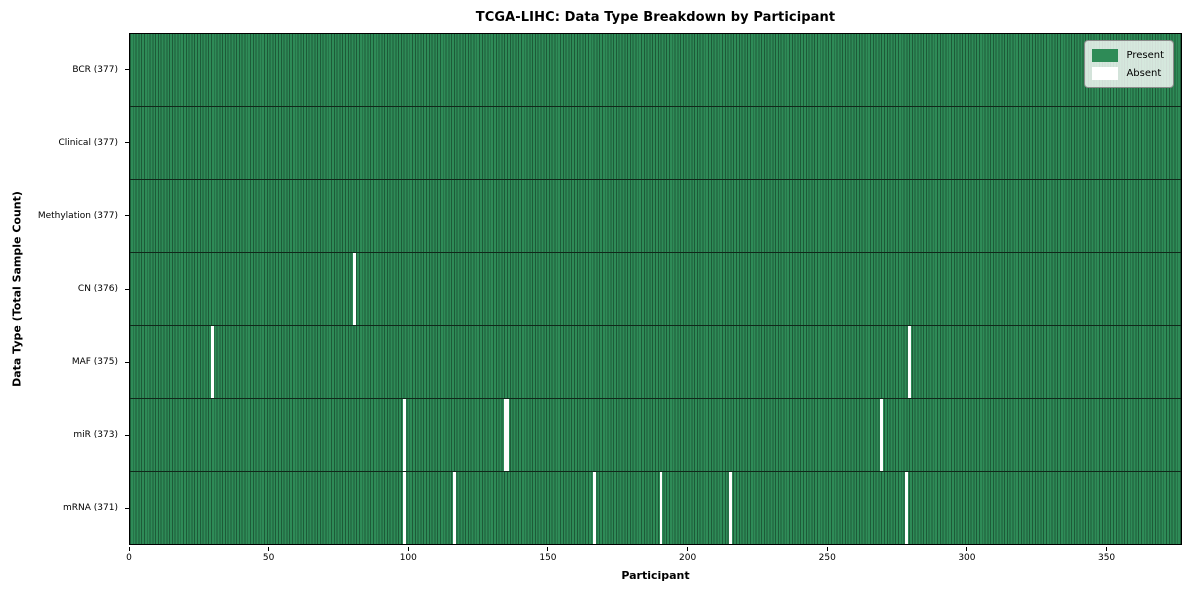 This screenshot has height=600, width=1200. Describe the element at coordinates (655, 215) in the screenshot. I see `heatmap-row-methylation` at that location.